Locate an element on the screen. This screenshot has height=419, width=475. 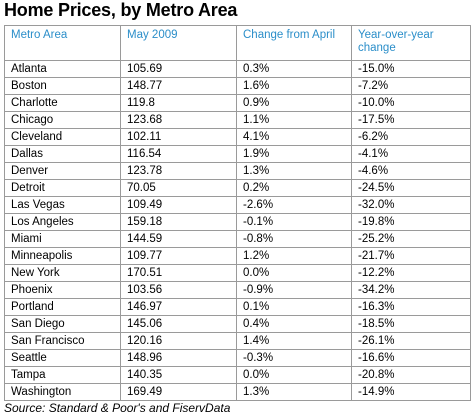
cell-year-over-year: -14.9% is located at coordinates (411, 392).